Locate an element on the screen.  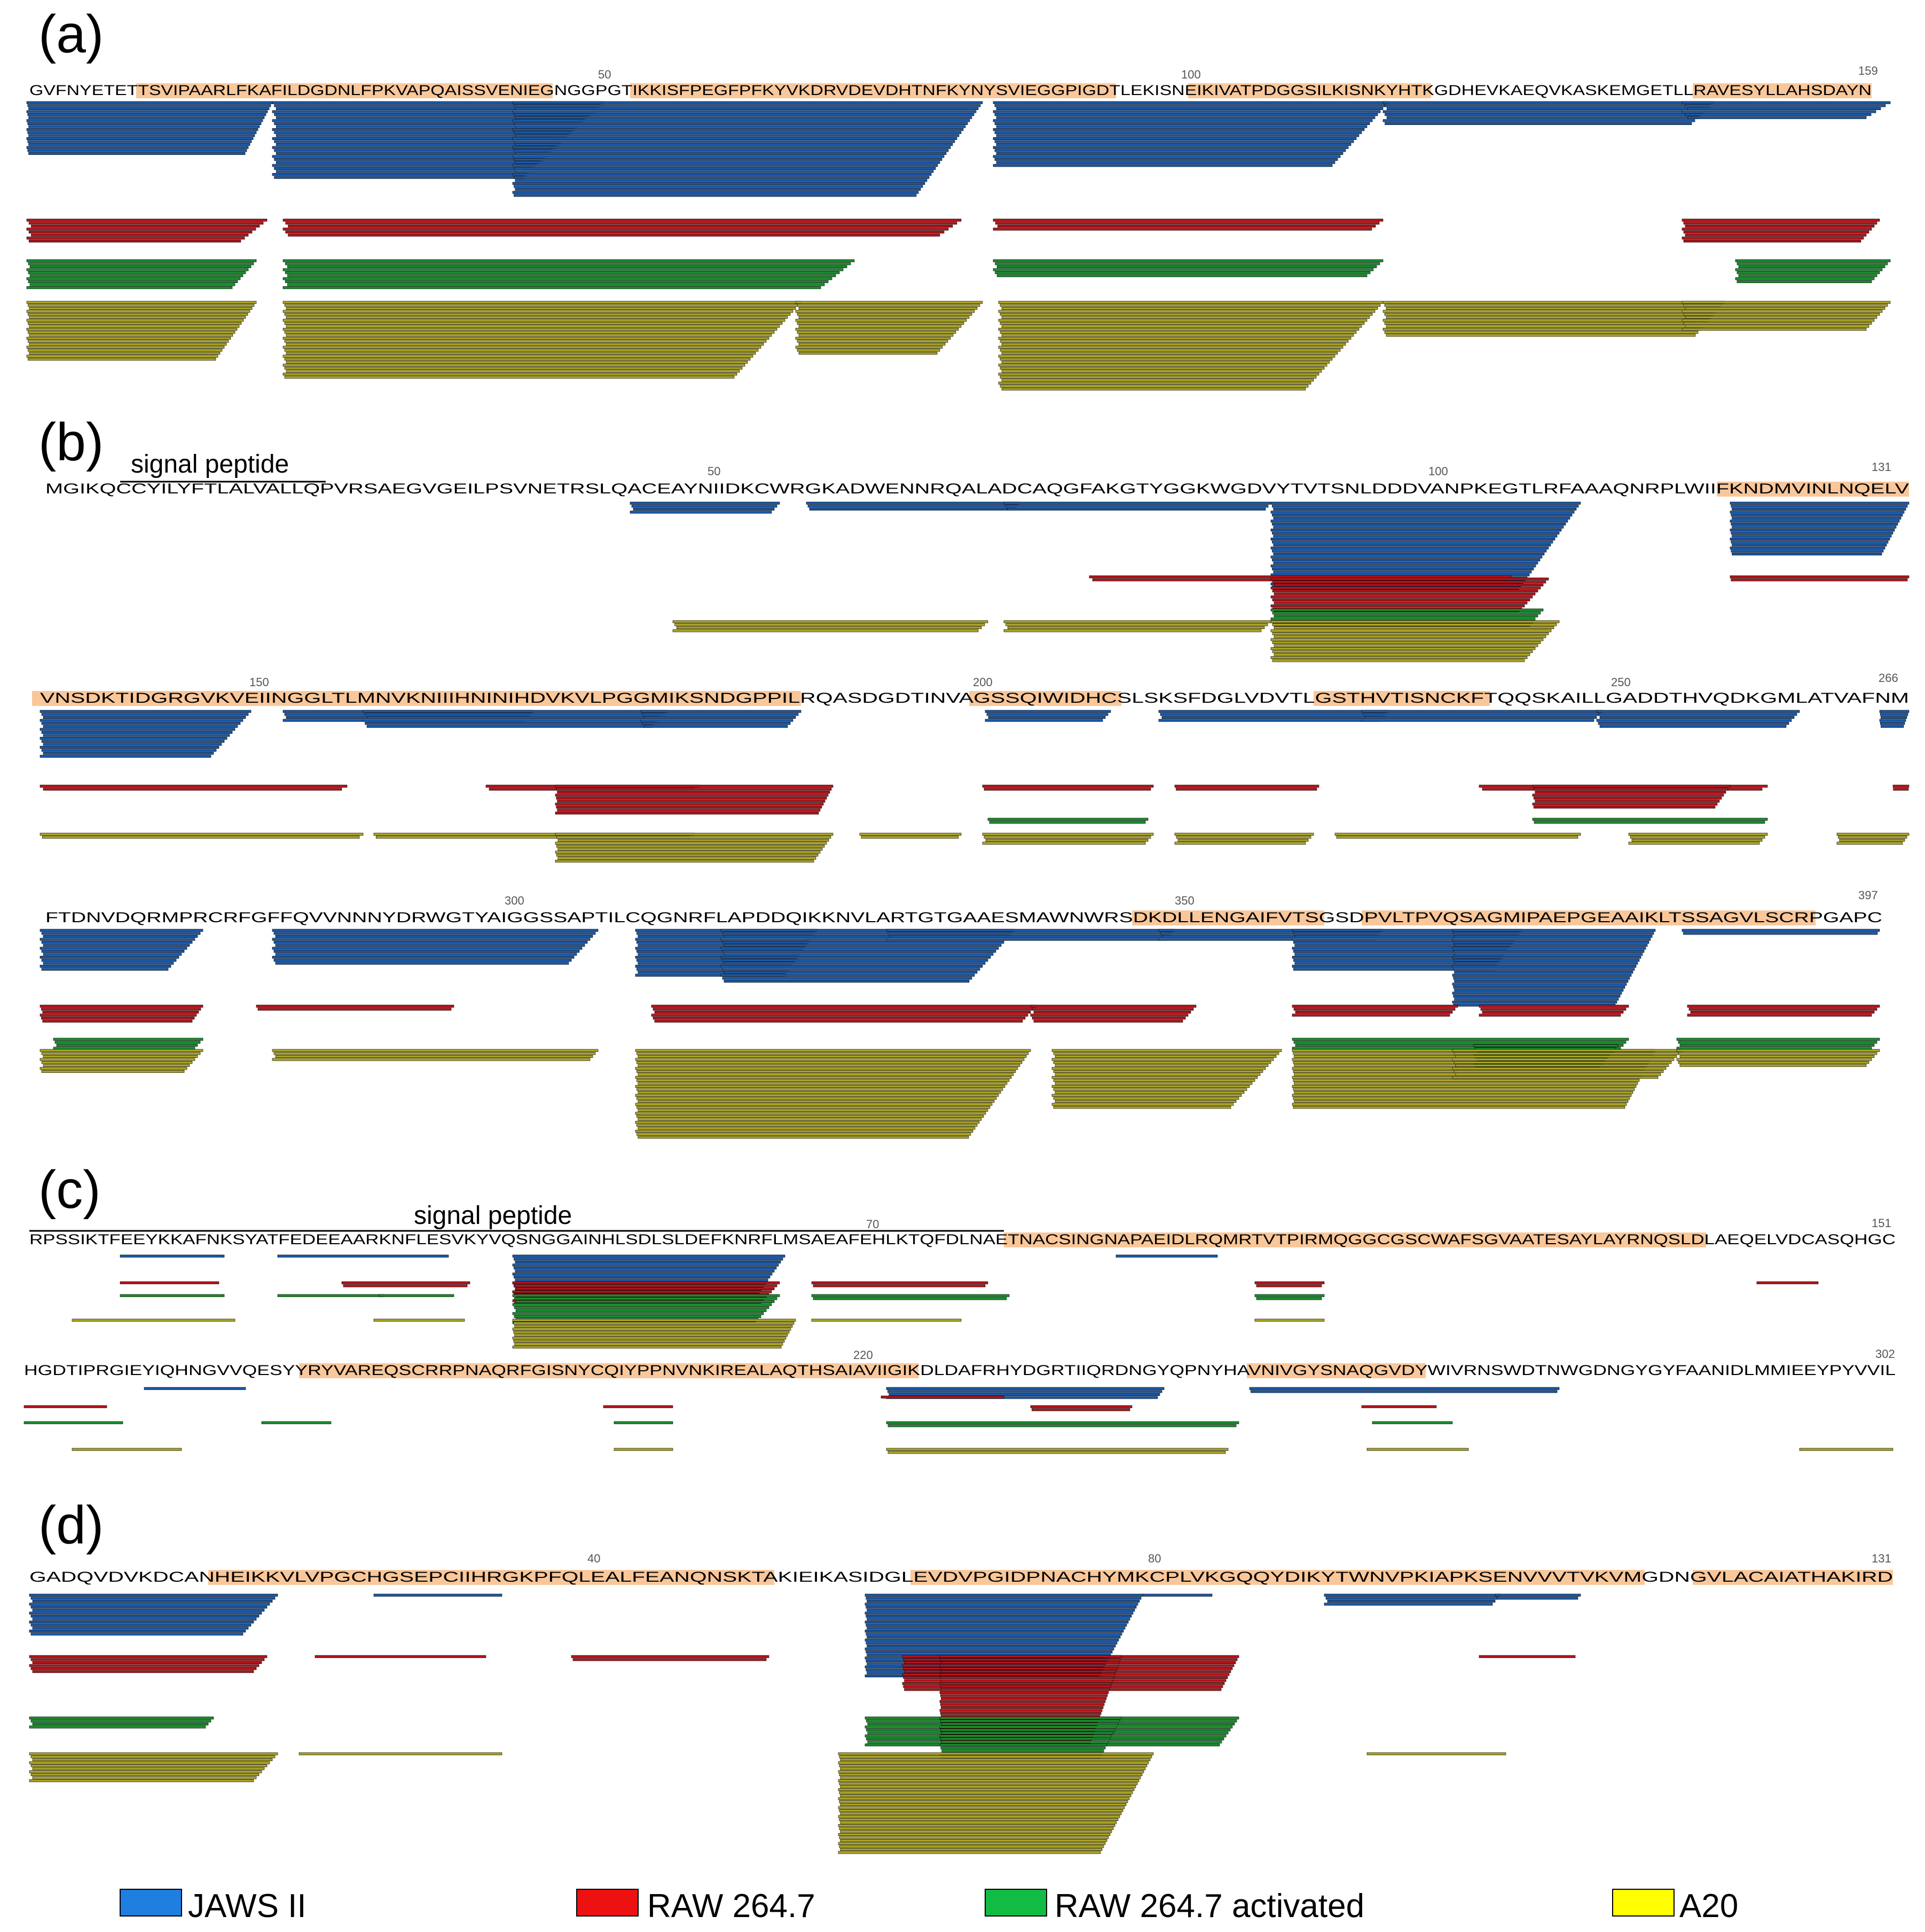
panel-label-c: (c) is located at coordinates (69, 1190).